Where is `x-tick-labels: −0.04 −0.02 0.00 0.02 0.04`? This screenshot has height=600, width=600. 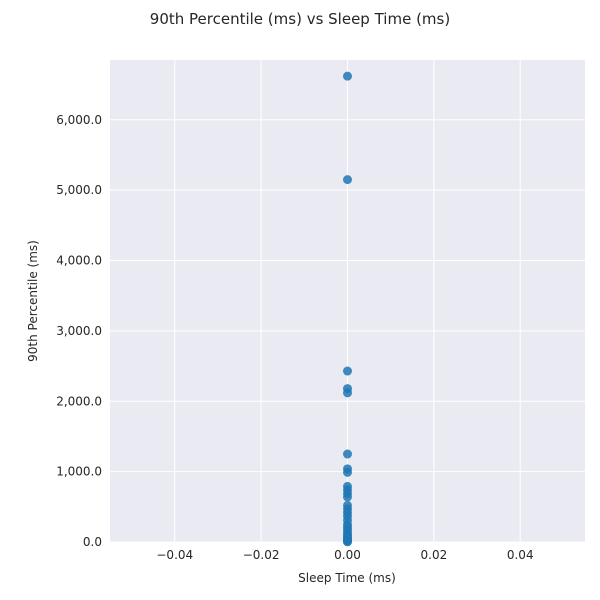
x-tick-labels: −0.04 −0.02 0.00 0.02 0.04 is located at coordinates (344, 555).